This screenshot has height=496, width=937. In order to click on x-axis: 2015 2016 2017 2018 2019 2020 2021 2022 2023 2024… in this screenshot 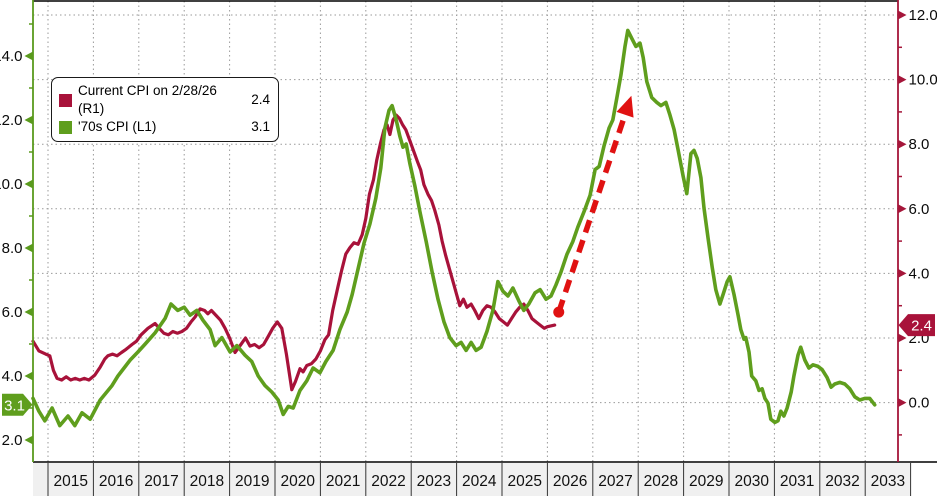, I will do `click(479, 479)`.